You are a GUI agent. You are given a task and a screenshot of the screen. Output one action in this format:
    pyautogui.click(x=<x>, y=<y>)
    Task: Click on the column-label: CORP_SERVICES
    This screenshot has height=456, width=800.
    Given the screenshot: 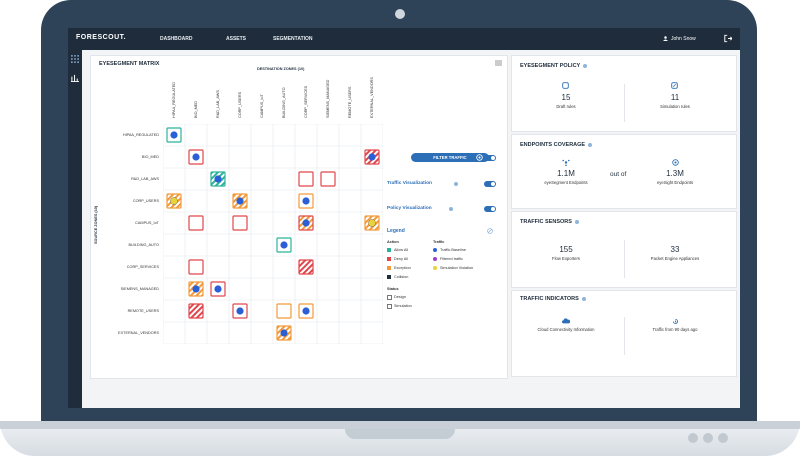 What is the action you would take?
    pyautogui.click(x=306, y=101)
    